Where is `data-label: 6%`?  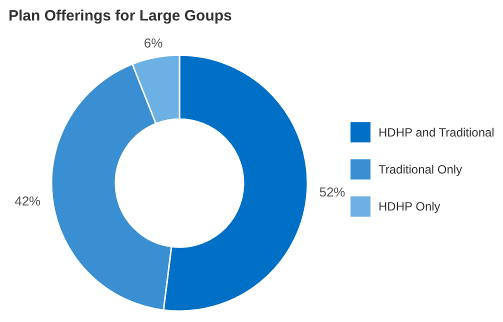 data-label: 6% is located at coordinates (154, 43).